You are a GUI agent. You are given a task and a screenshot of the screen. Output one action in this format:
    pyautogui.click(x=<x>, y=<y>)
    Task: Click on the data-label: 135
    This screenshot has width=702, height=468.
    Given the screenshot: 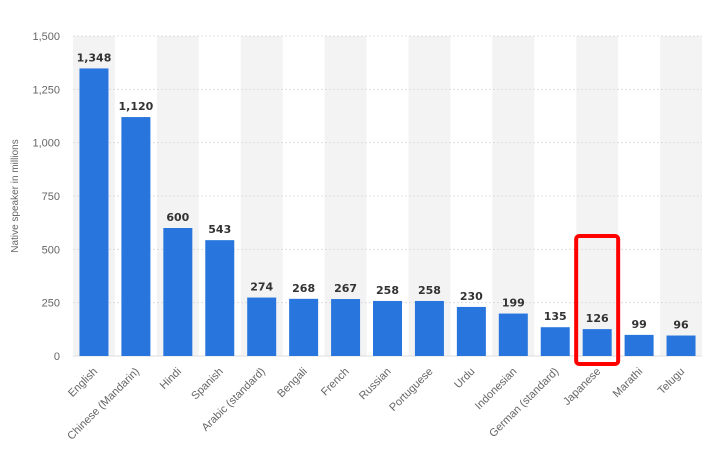 What is the action you would take?
    pyautogui.click(x=555, y=316)
    